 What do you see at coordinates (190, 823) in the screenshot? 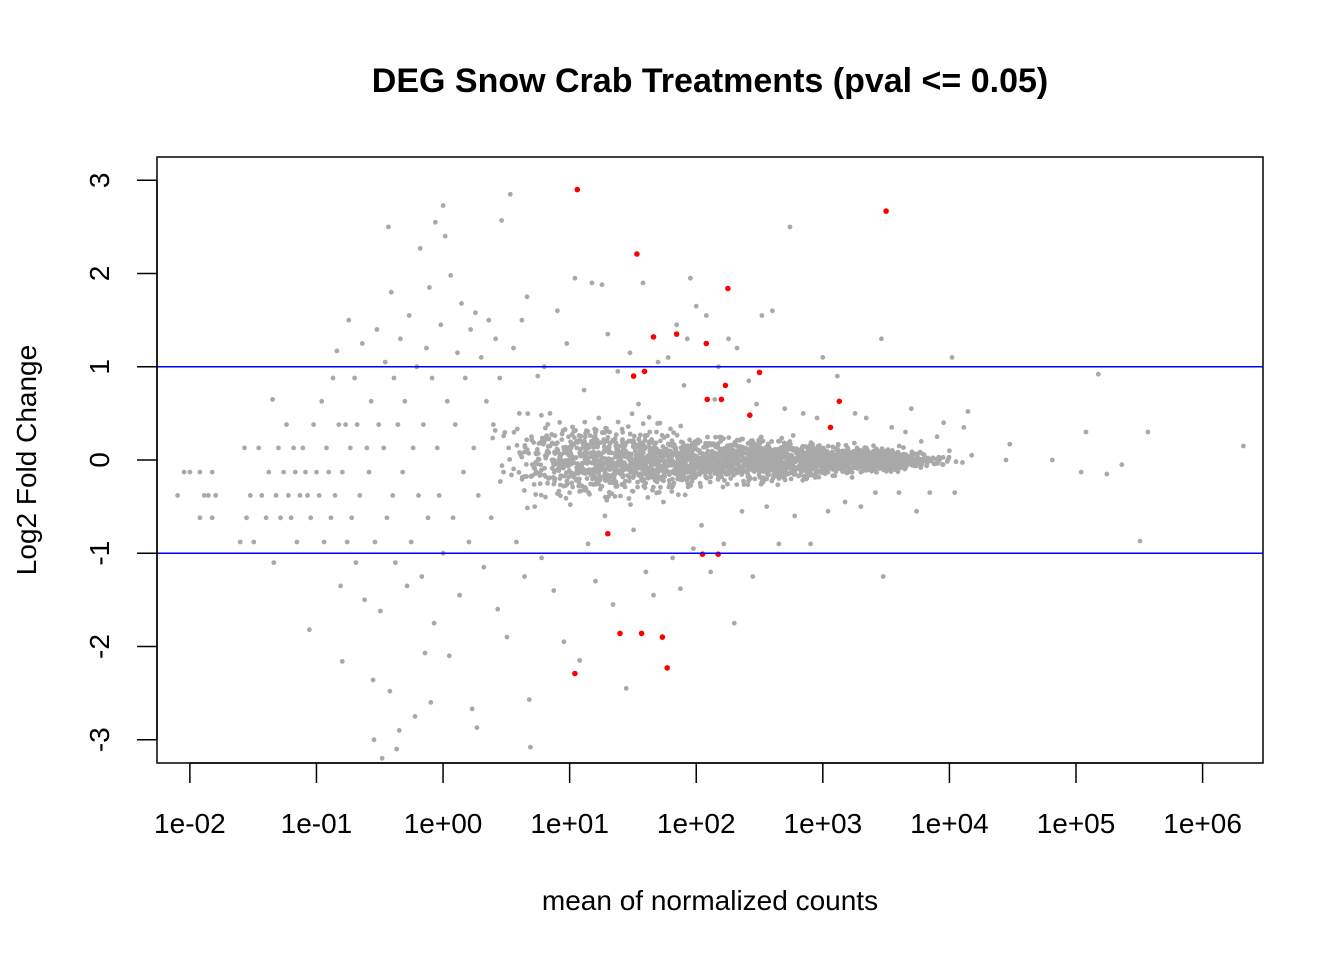
I see `x-tick-label: 1e-02` at bounding box center [190, 823].